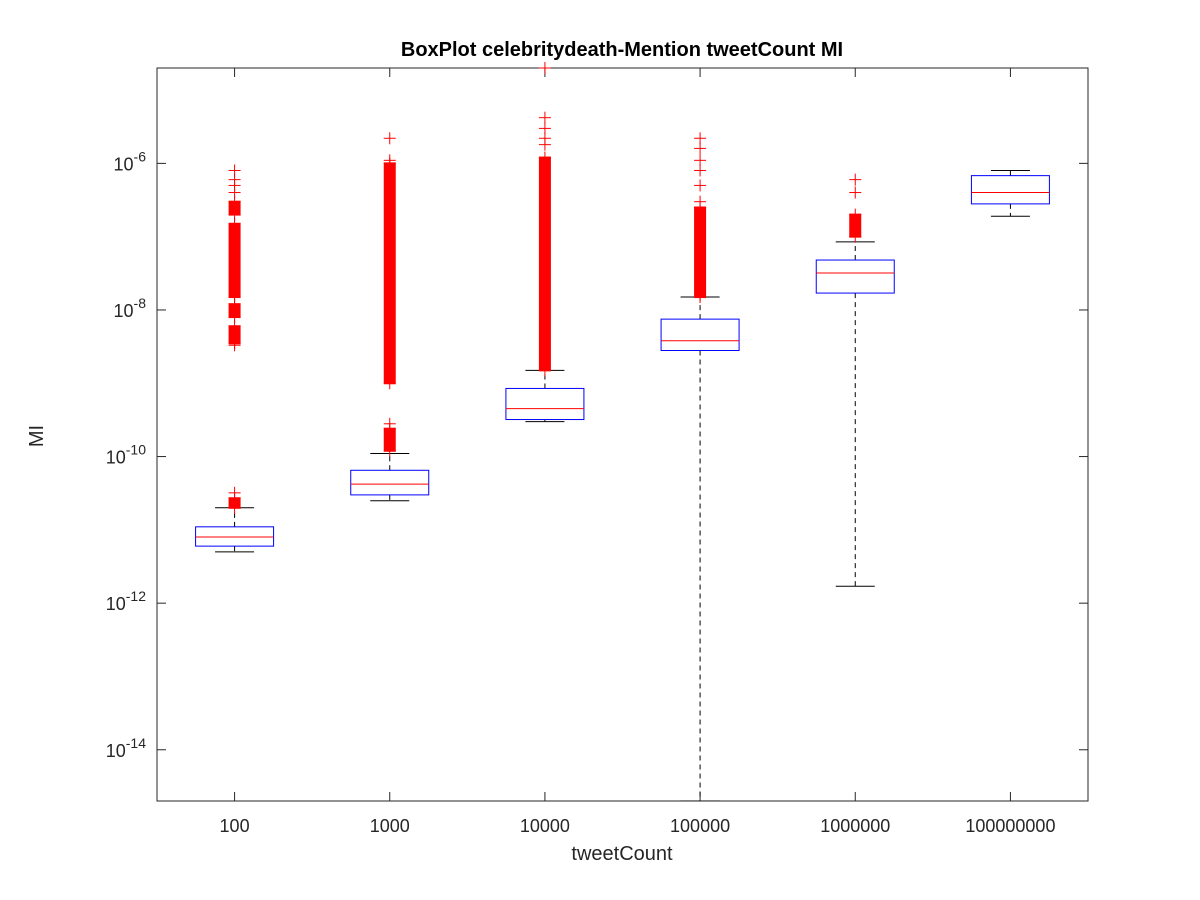  I want to click on y-tick-label: 10⁻¹⁴, so click(126, 748).